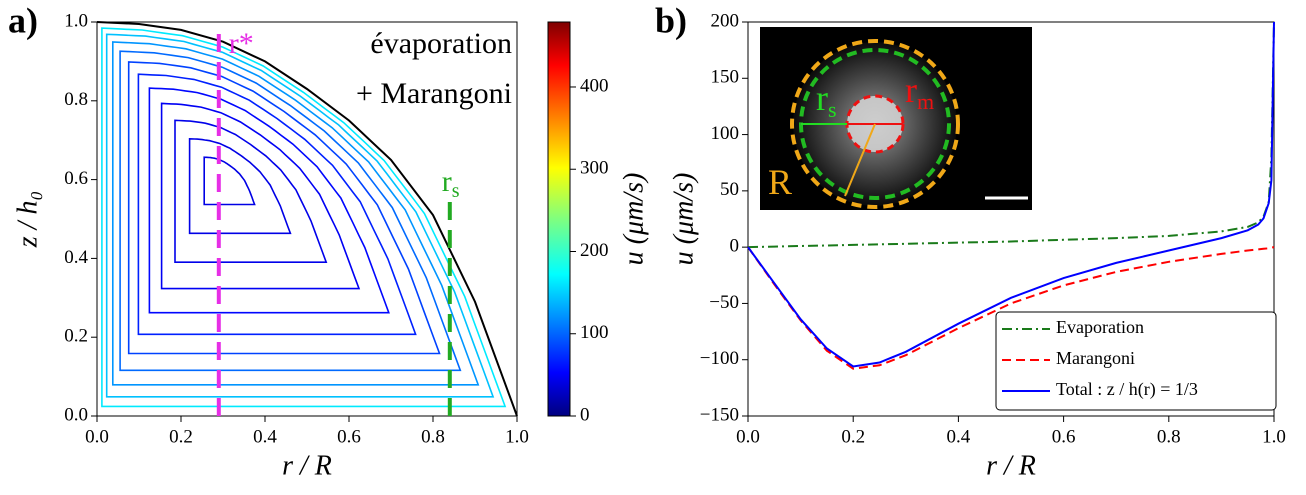 This screenshot has width=1306, height=495. What do you see at coordinates (719, 358) in the screenshot?
I see `y-tick-label: −100` at bounding box center [719, 358].